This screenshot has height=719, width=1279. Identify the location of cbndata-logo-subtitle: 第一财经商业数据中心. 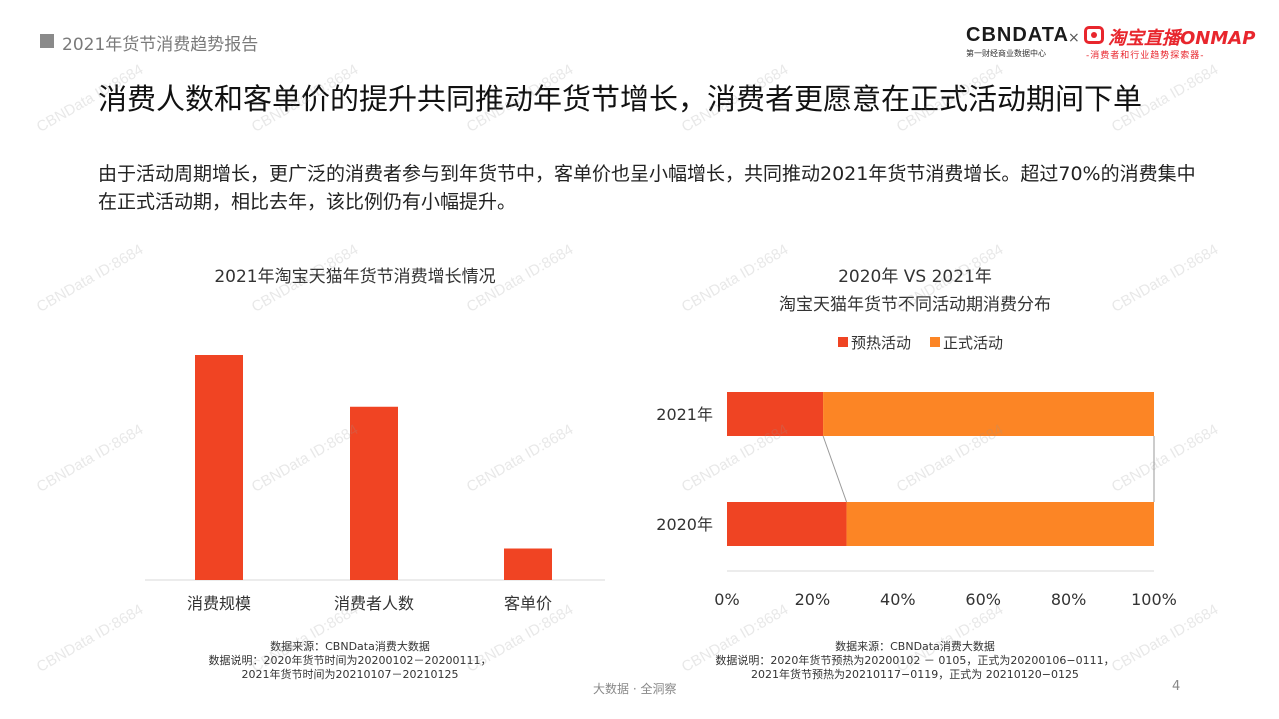
(1006, 53).